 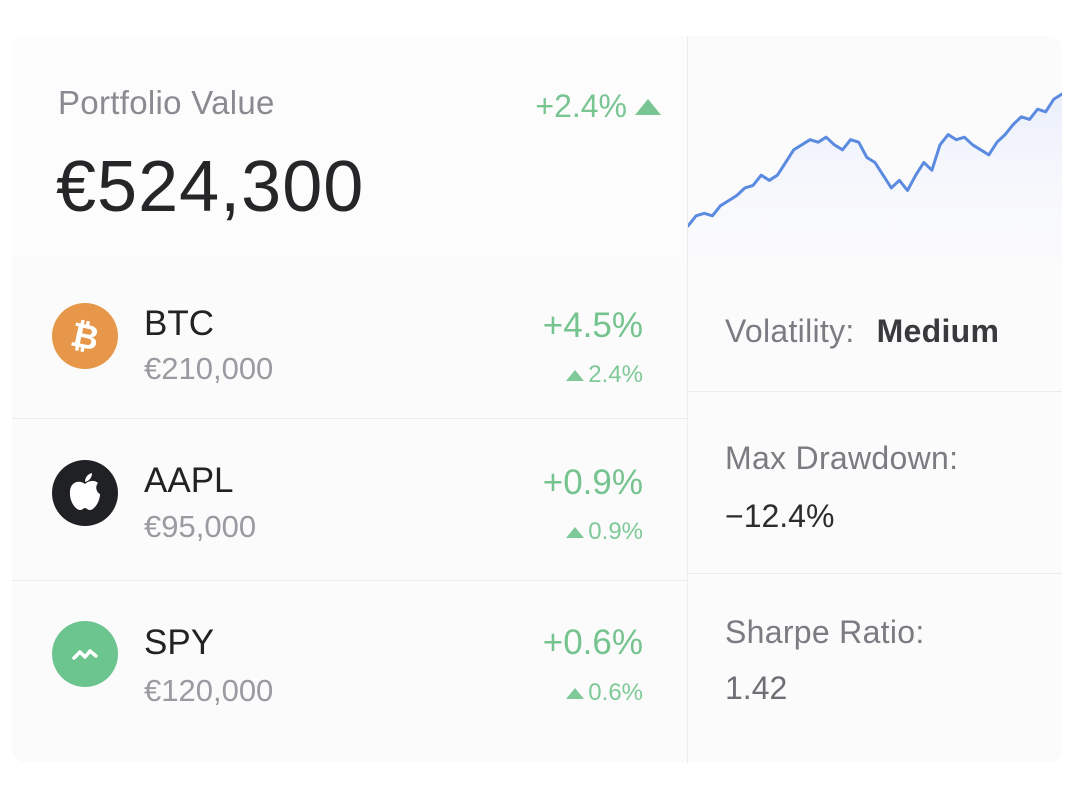 What do you see at coordinates (189, 480) in the screenshot?
I see `asset-symbol: AAPL` at bounding box center [189, 480].